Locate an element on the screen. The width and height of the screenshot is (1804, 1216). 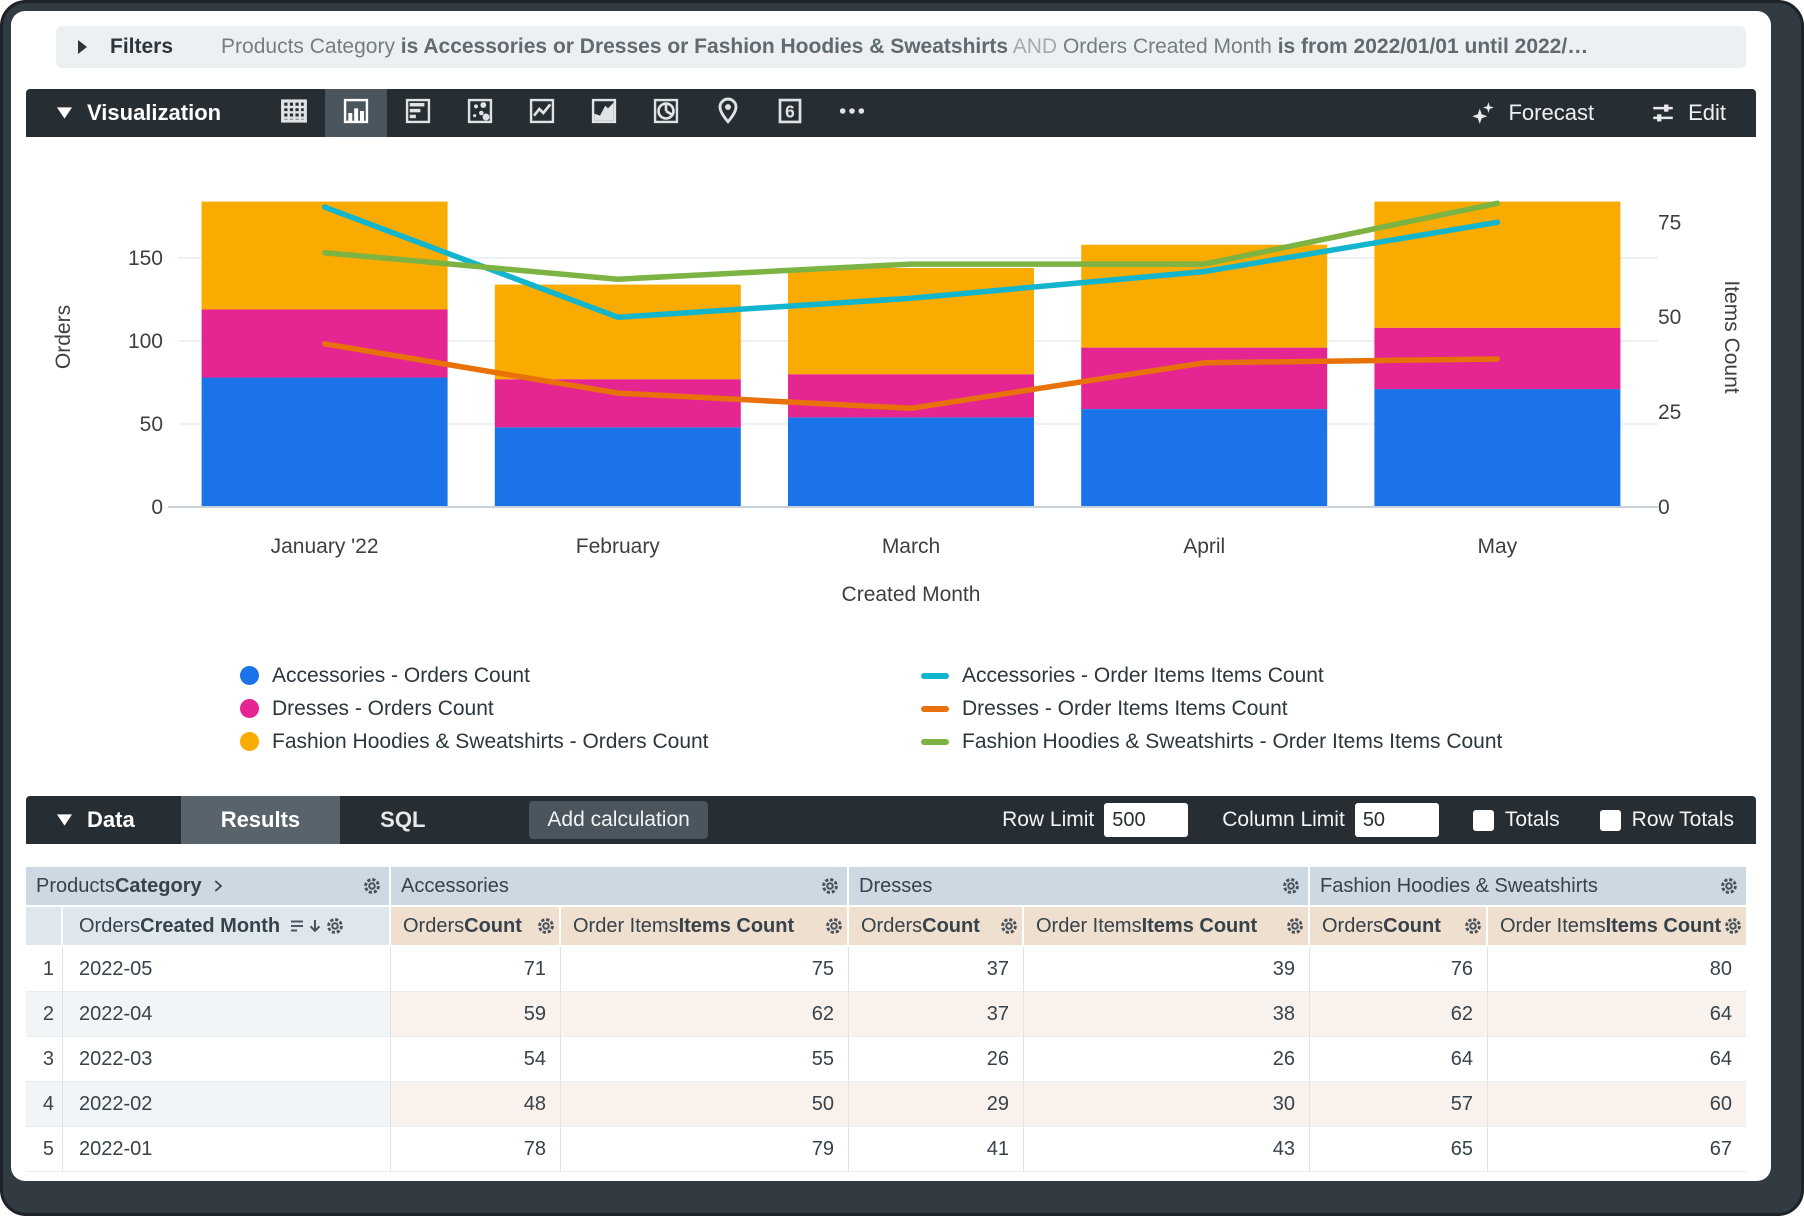
header-group-3: Fashion Hoodies & Sweatshirts is located at coordinates (1528, 887).